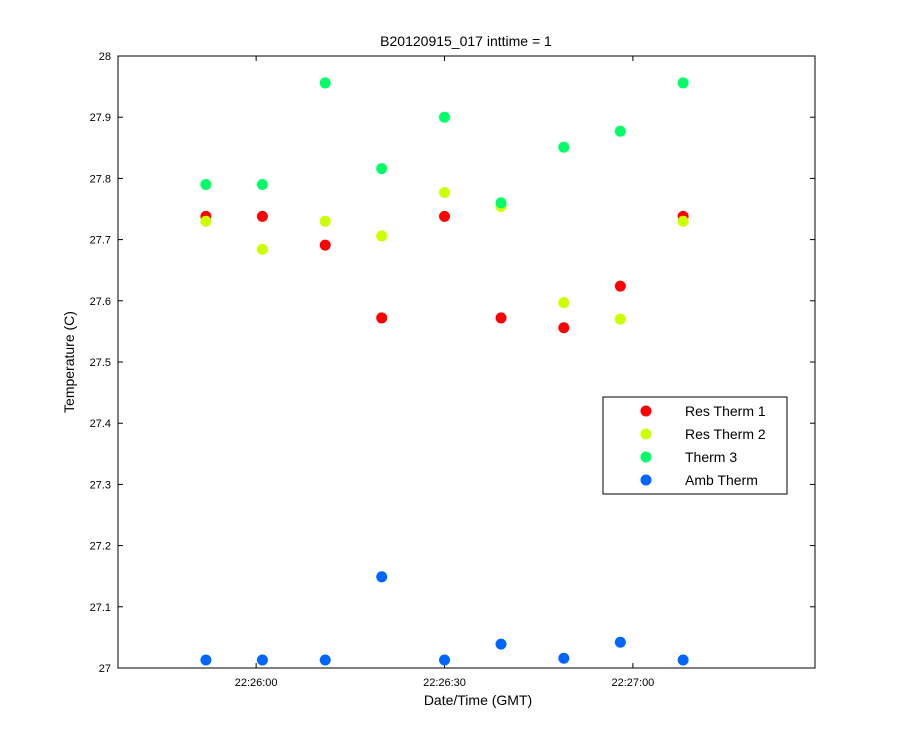 The image size is (900, 750). I want to click on y-tick-label: 27, so click(105, 669).